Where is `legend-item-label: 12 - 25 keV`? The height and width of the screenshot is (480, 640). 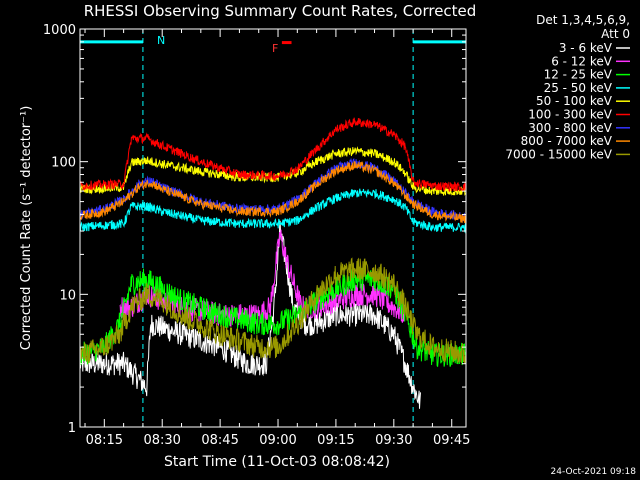
legend-item-label: 12 - 25 keV is located at coordinates (578, 75).